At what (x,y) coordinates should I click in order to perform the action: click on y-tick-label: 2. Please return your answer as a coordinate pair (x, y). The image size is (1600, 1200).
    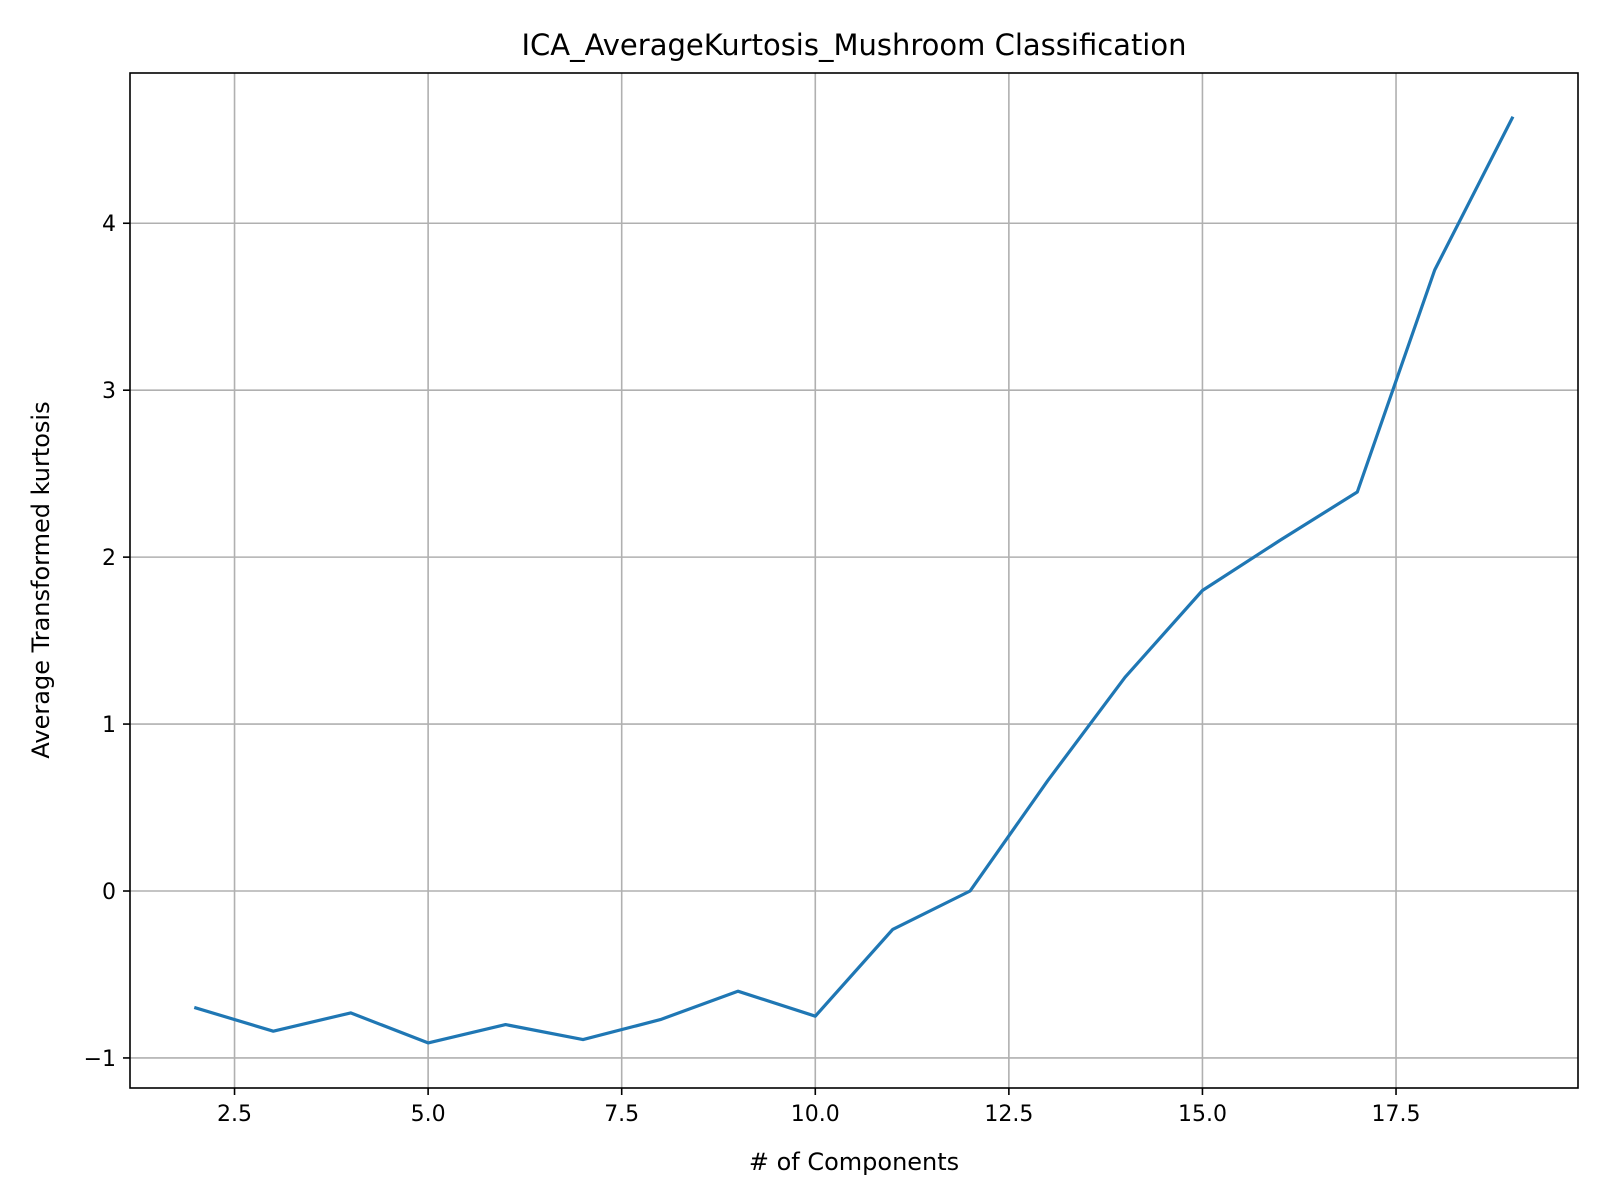
    Looking at the image, I should click on (109, 558).